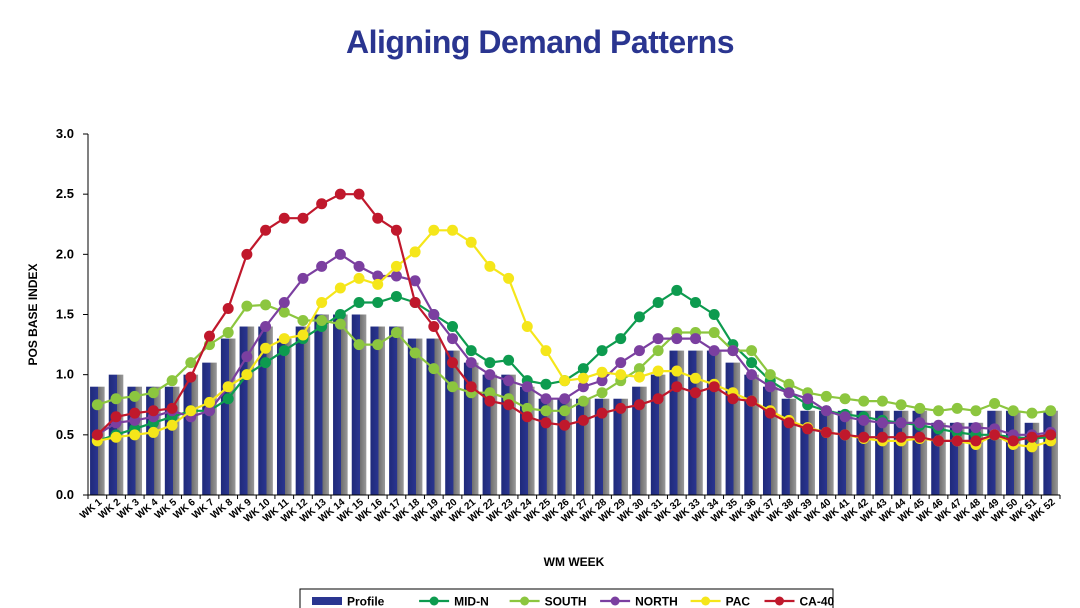  I want to click on y-tick-label: 3.0, so click(65, 133).